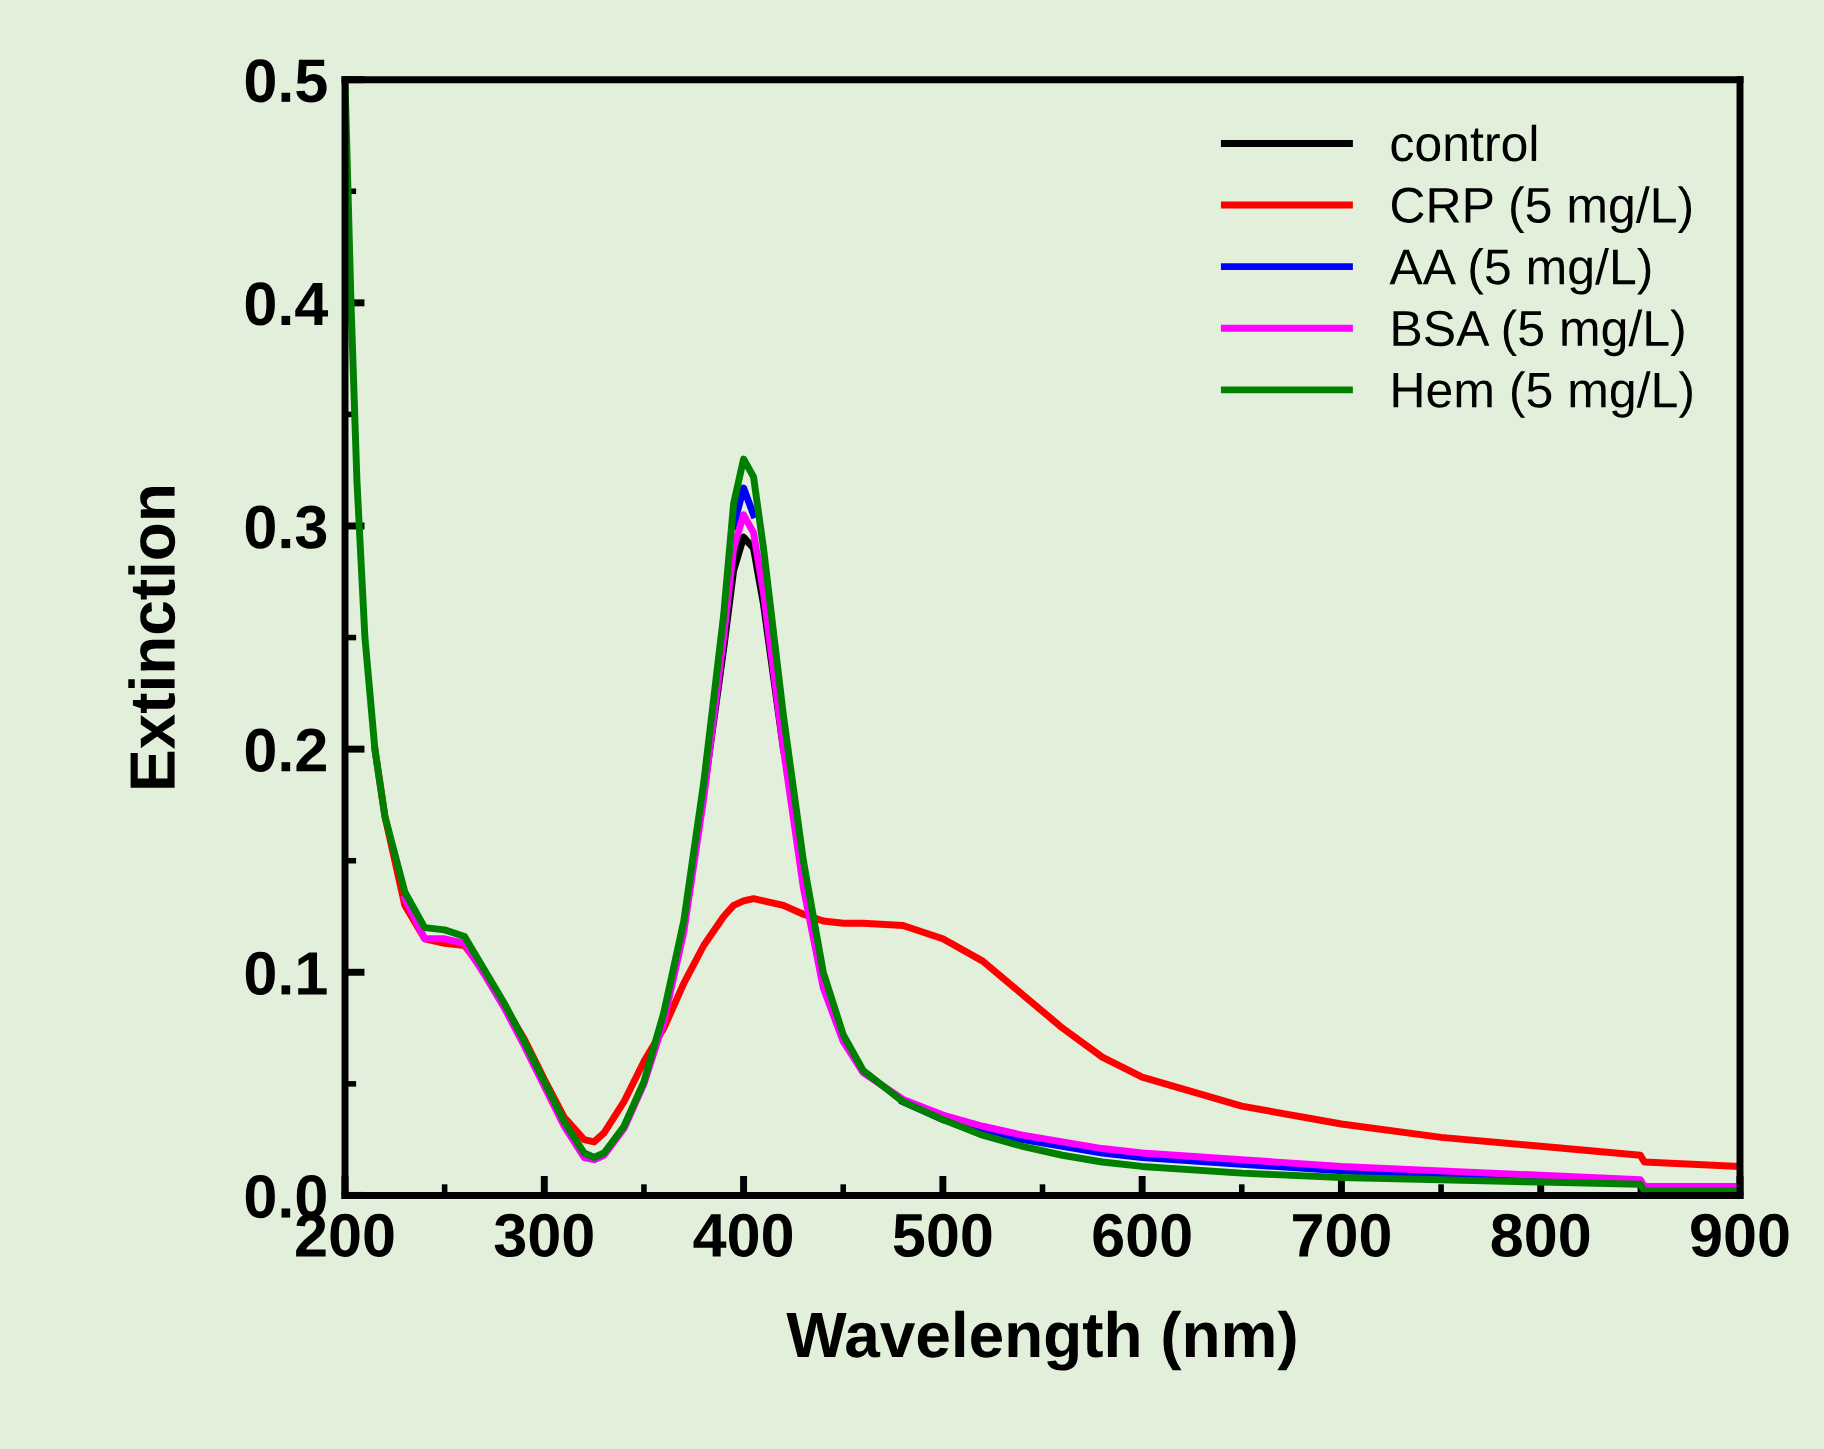 This screenshot has height=1449, width=1824. What do you see at coordinates (1041, 1340) in the screenshot?
I see `x-axis-title: Wavelength (nm)` at bounding box center [1041, 1340].